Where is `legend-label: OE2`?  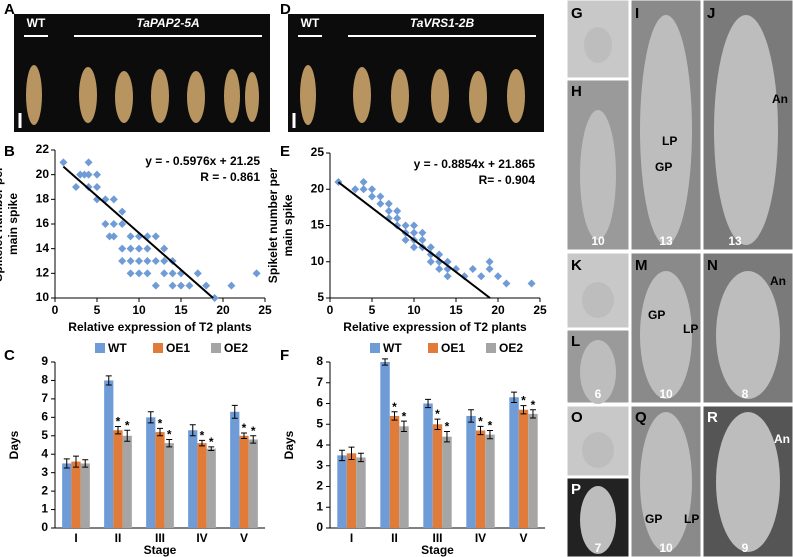 legend-label: OE2 is located at coordinates (511, 348).